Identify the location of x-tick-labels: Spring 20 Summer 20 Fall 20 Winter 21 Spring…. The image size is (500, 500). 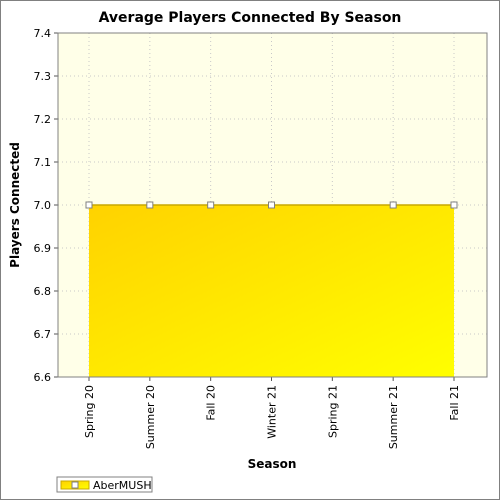
(272, 417).